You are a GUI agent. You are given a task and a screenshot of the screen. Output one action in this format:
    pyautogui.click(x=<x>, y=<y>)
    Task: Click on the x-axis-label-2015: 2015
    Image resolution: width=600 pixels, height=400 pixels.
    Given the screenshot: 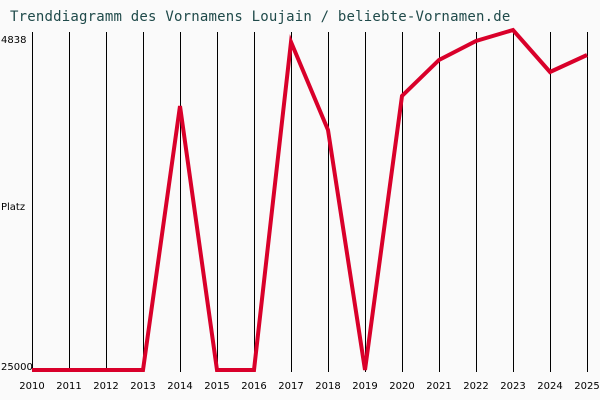 What is the action you would take?
    pyautogui.click(x=217, y=386)
    